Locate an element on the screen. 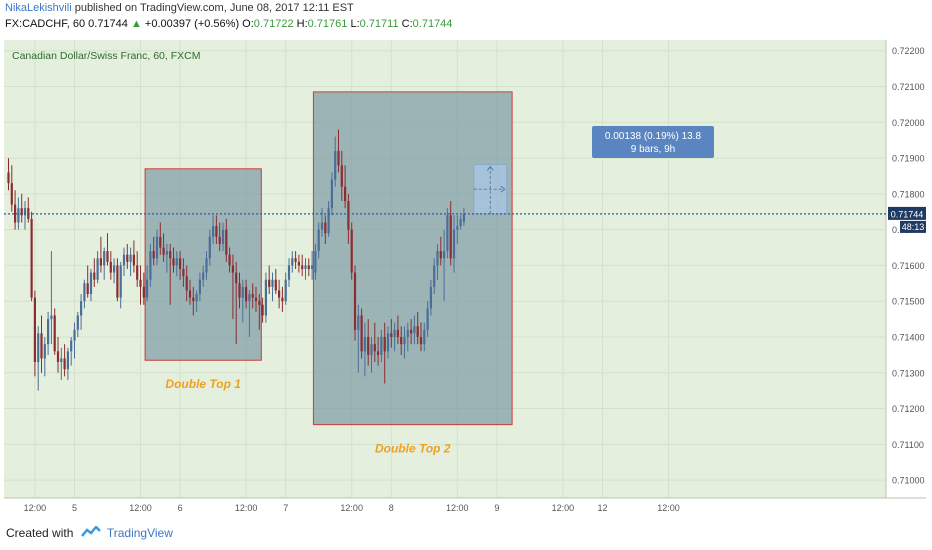 Image resolution: width=932 pixels, height=550 pixels. current-price-text: 0.71744 is located at coordinates (907, 214).